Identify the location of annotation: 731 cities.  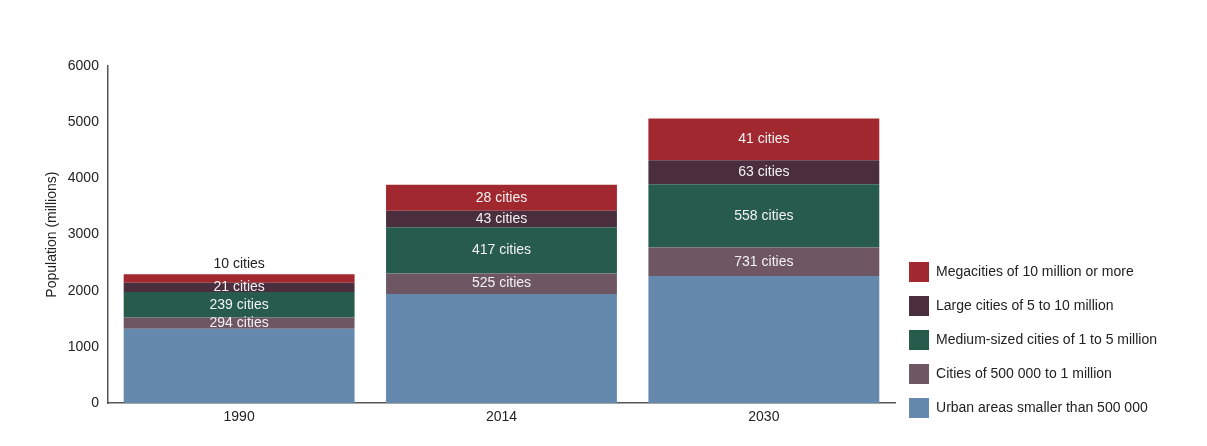
(764, 260).